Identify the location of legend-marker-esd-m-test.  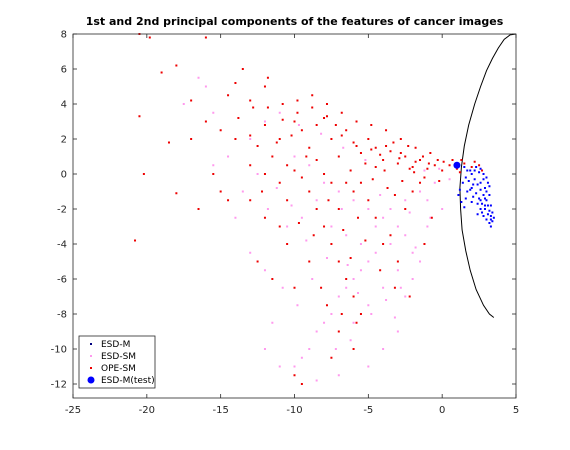
(91, 380).